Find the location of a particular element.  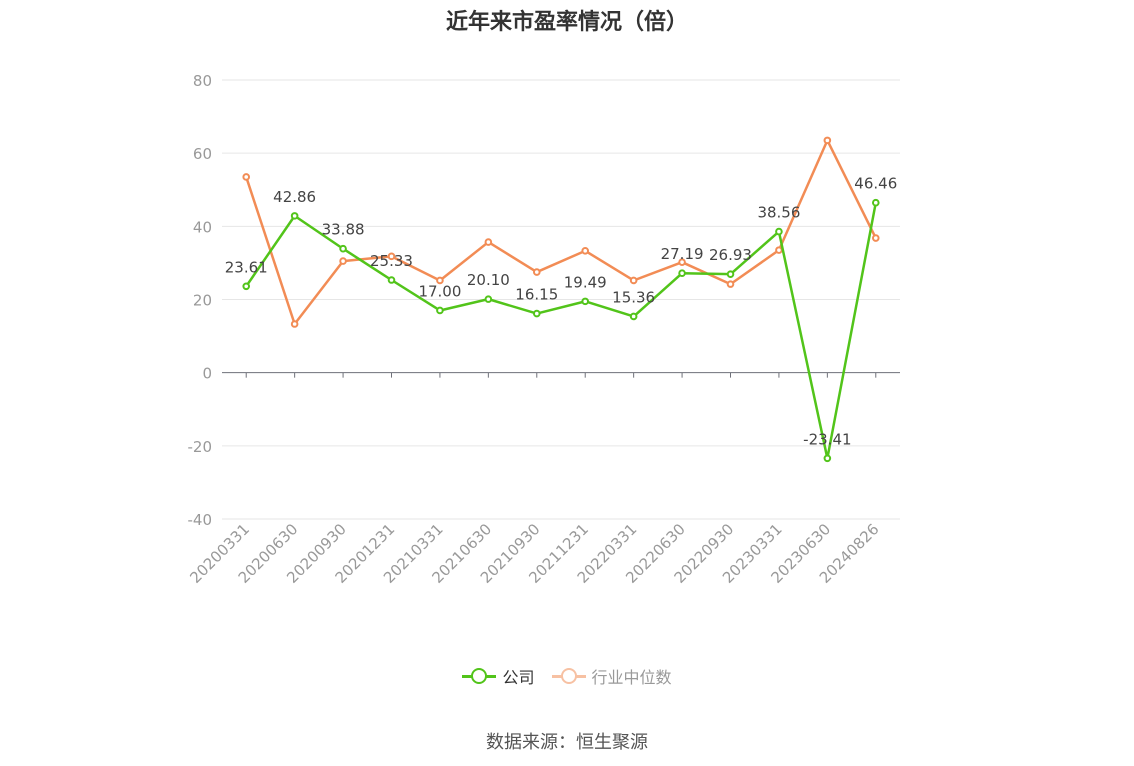

data-label: 15.36 is located at coordinates (633, 297).